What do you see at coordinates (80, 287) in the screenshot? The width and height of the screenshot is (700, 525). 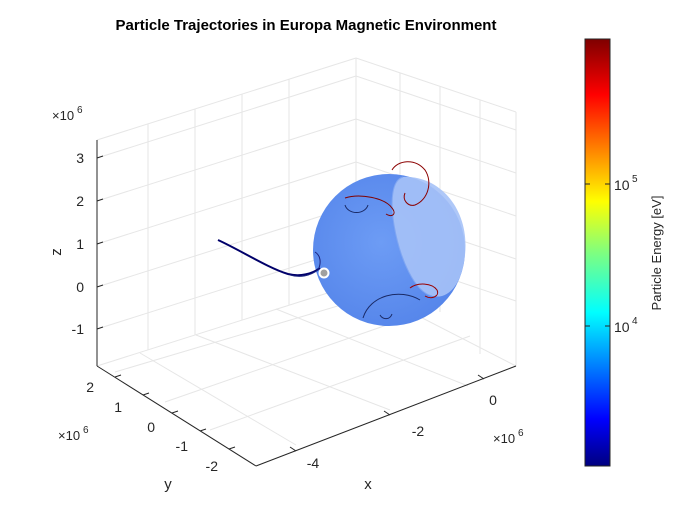 I see `z-tick-label: 0` at bounding box center [80, 287].